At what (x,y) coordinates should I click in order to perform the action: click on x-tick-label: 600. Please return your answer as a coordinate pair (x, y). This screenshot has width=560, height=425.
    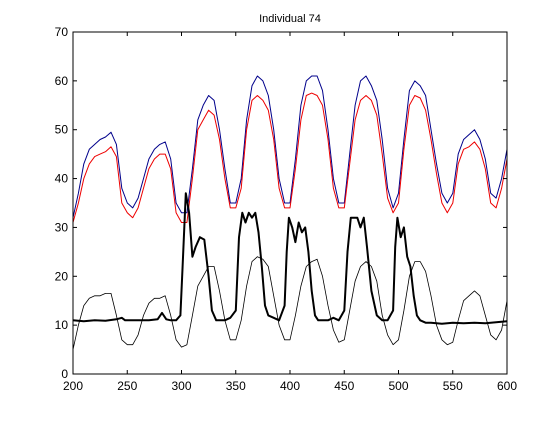
    Looking at the image, I should click on (507, 386).